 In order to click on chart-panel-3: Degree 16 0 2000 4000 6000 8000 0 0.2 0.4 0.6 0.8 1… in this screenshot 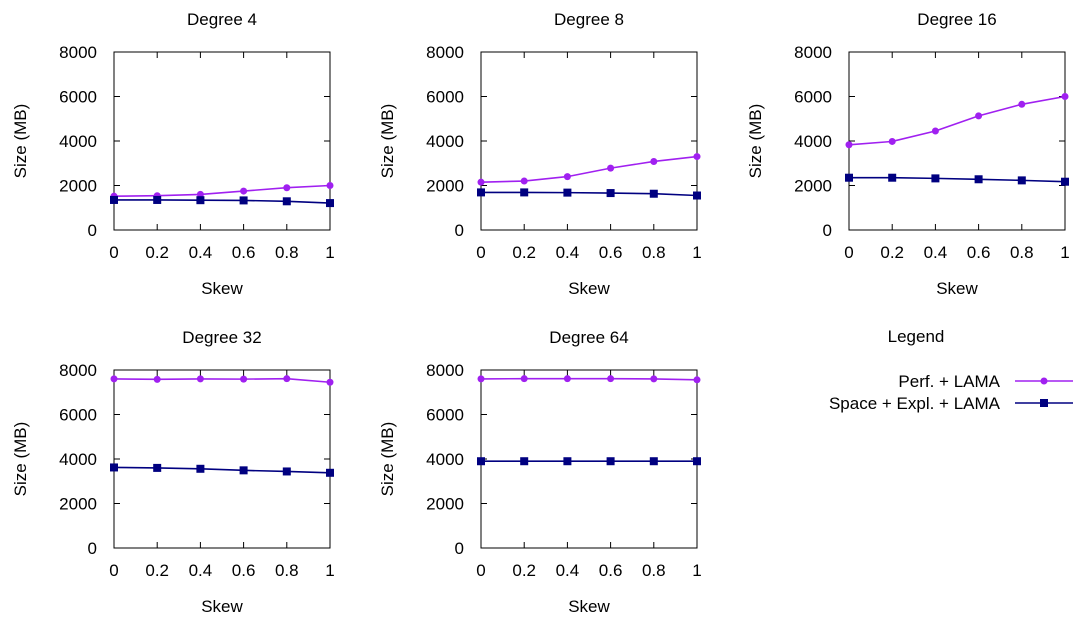, I will do `click(908, 154)`.